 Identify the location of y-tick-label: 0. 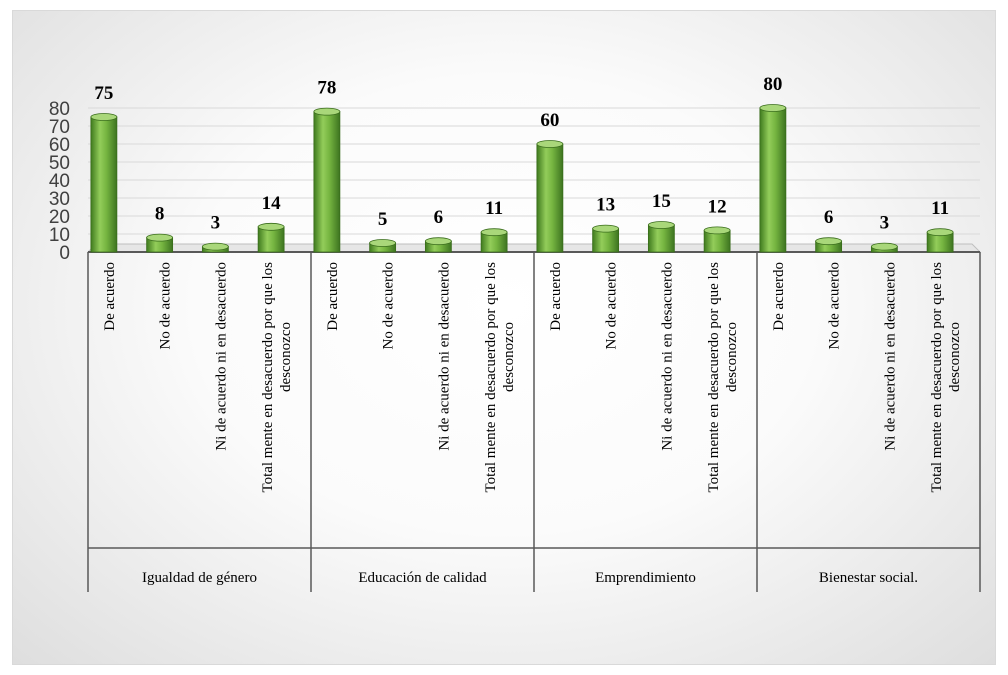
(64, 253).